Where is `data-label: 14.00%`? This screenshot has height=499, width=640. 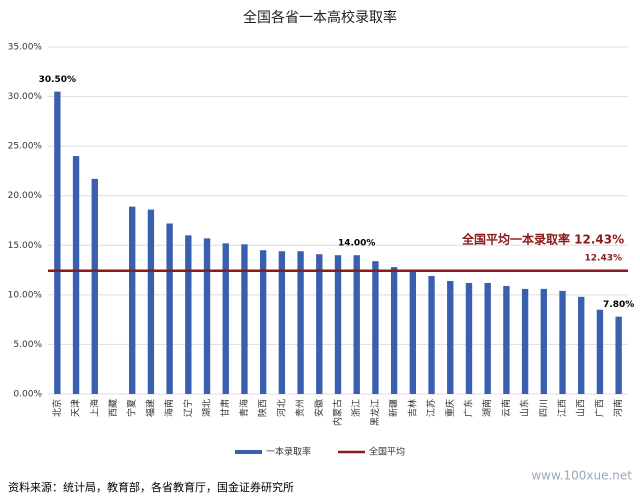
data-label: 14.00% is located at coordinates (357, 244).